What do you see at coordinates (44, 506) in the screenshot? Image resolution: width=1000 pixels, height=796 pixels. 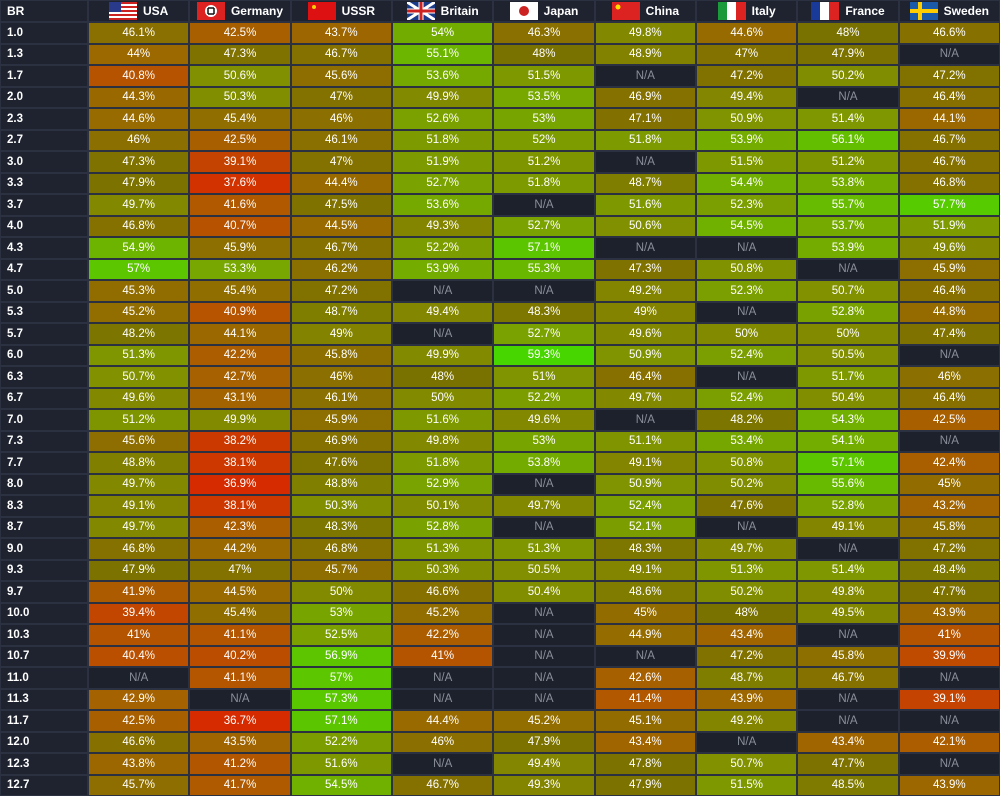 I see `br-label: 8.3` at bounding box center [44, 506].